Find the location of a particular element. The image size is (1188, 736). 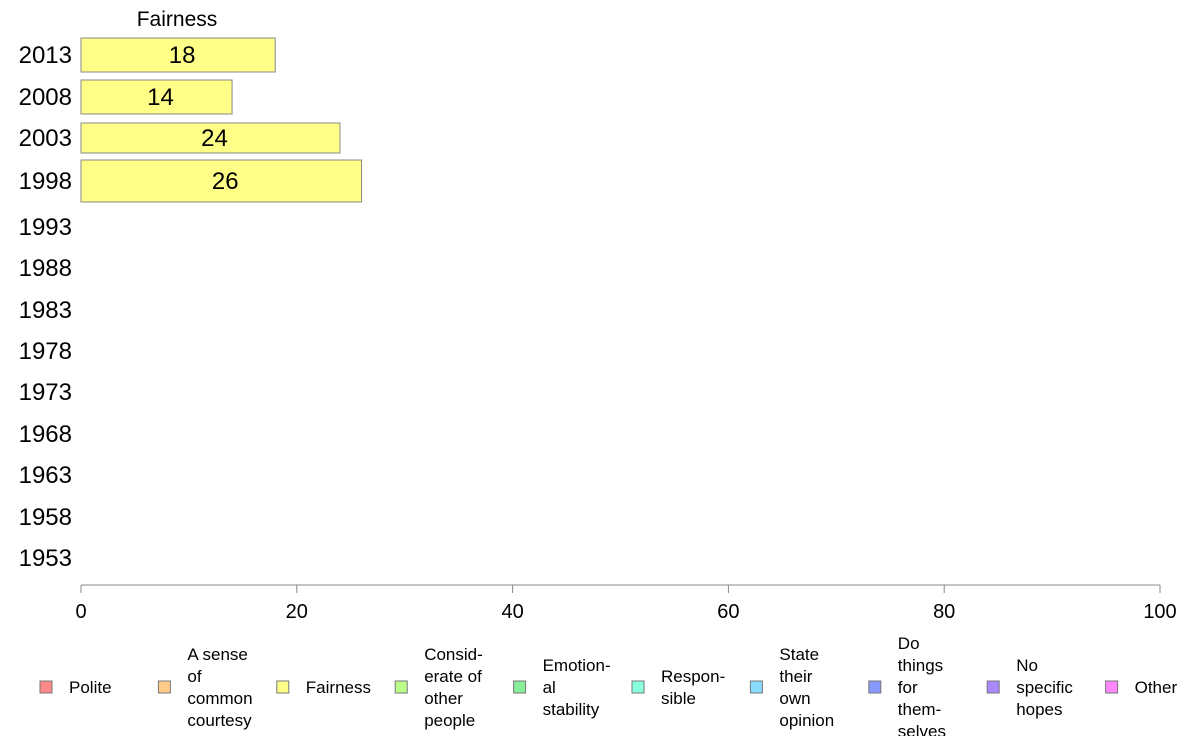

legend-label: Respon-sible is located at coordinates (693, 687).